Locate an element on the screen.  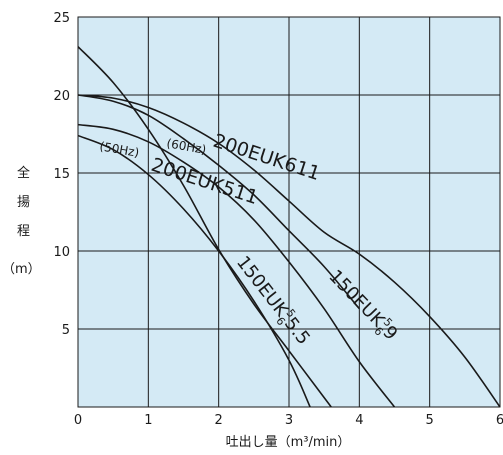
y-axis-unit: （m） is located at coordinates (21, 269).